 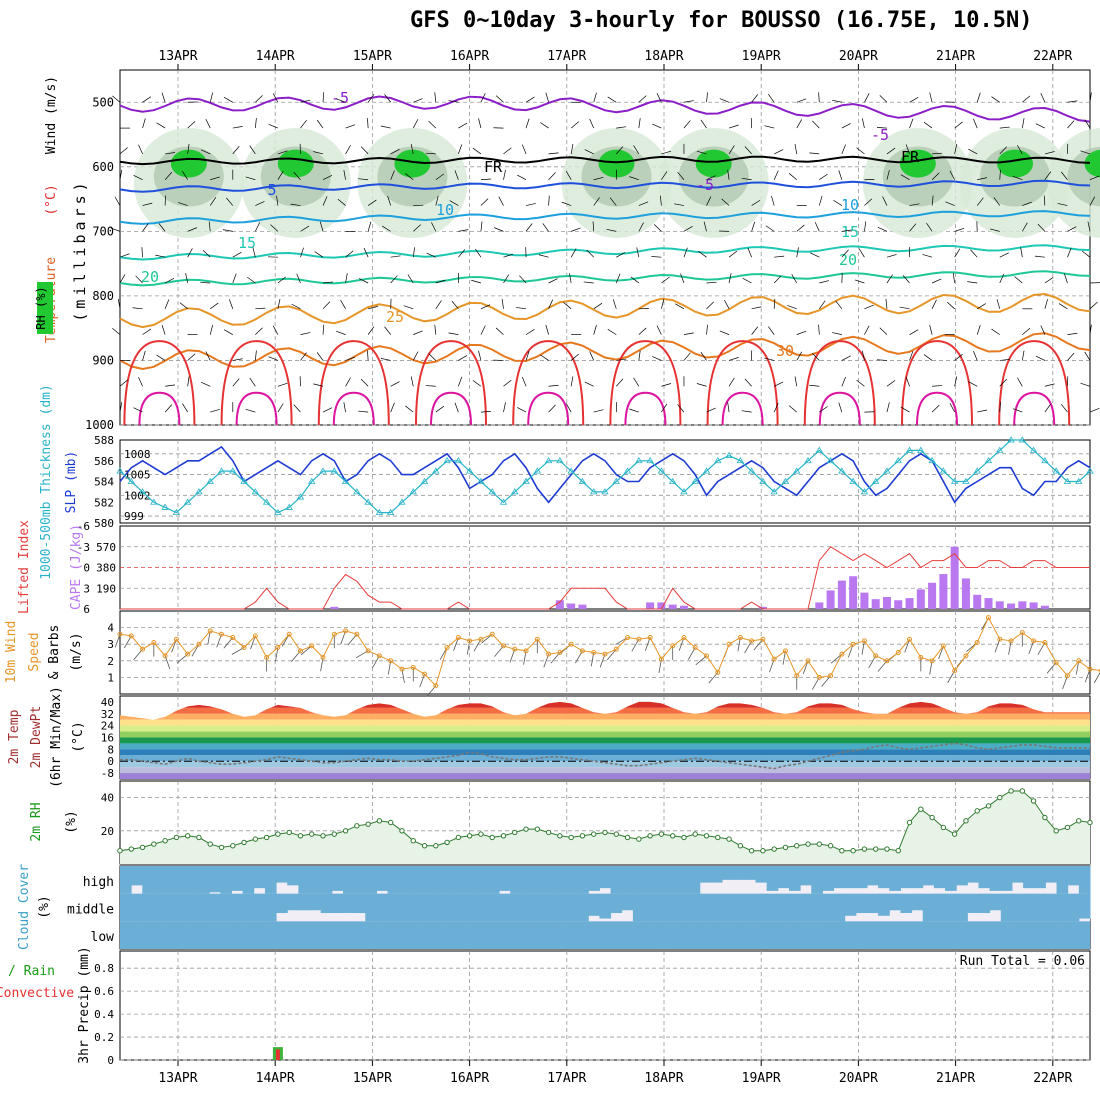 I want to click on li-line, so click(x=605, y=578).